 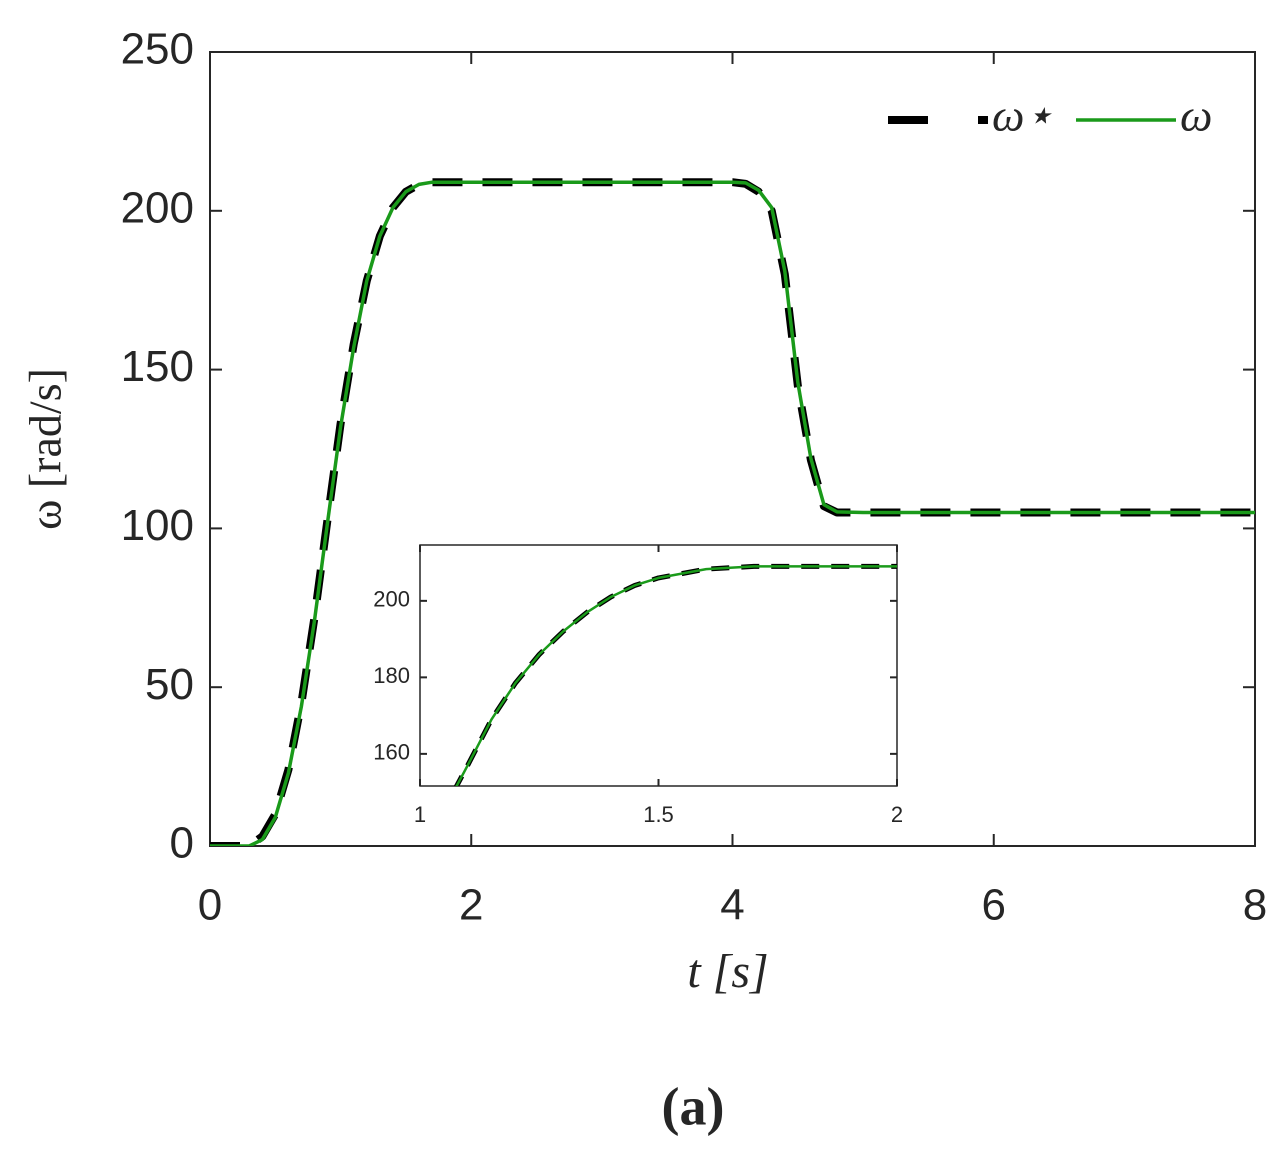 I want to click on x-axis-label: t [s], so click(x=727, y=971).